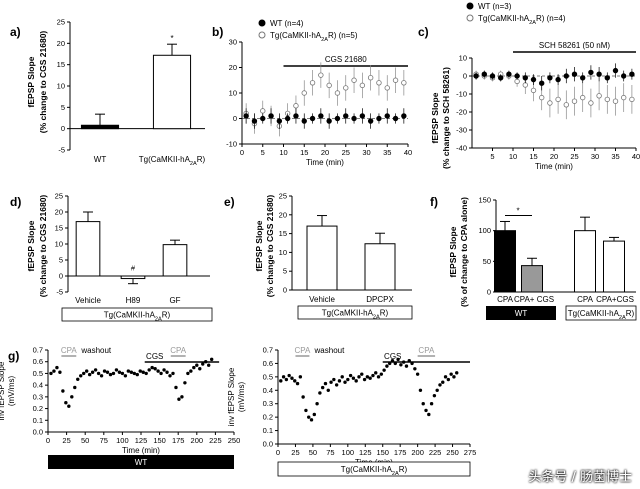  I want to click on group-box, so click(355, 312).